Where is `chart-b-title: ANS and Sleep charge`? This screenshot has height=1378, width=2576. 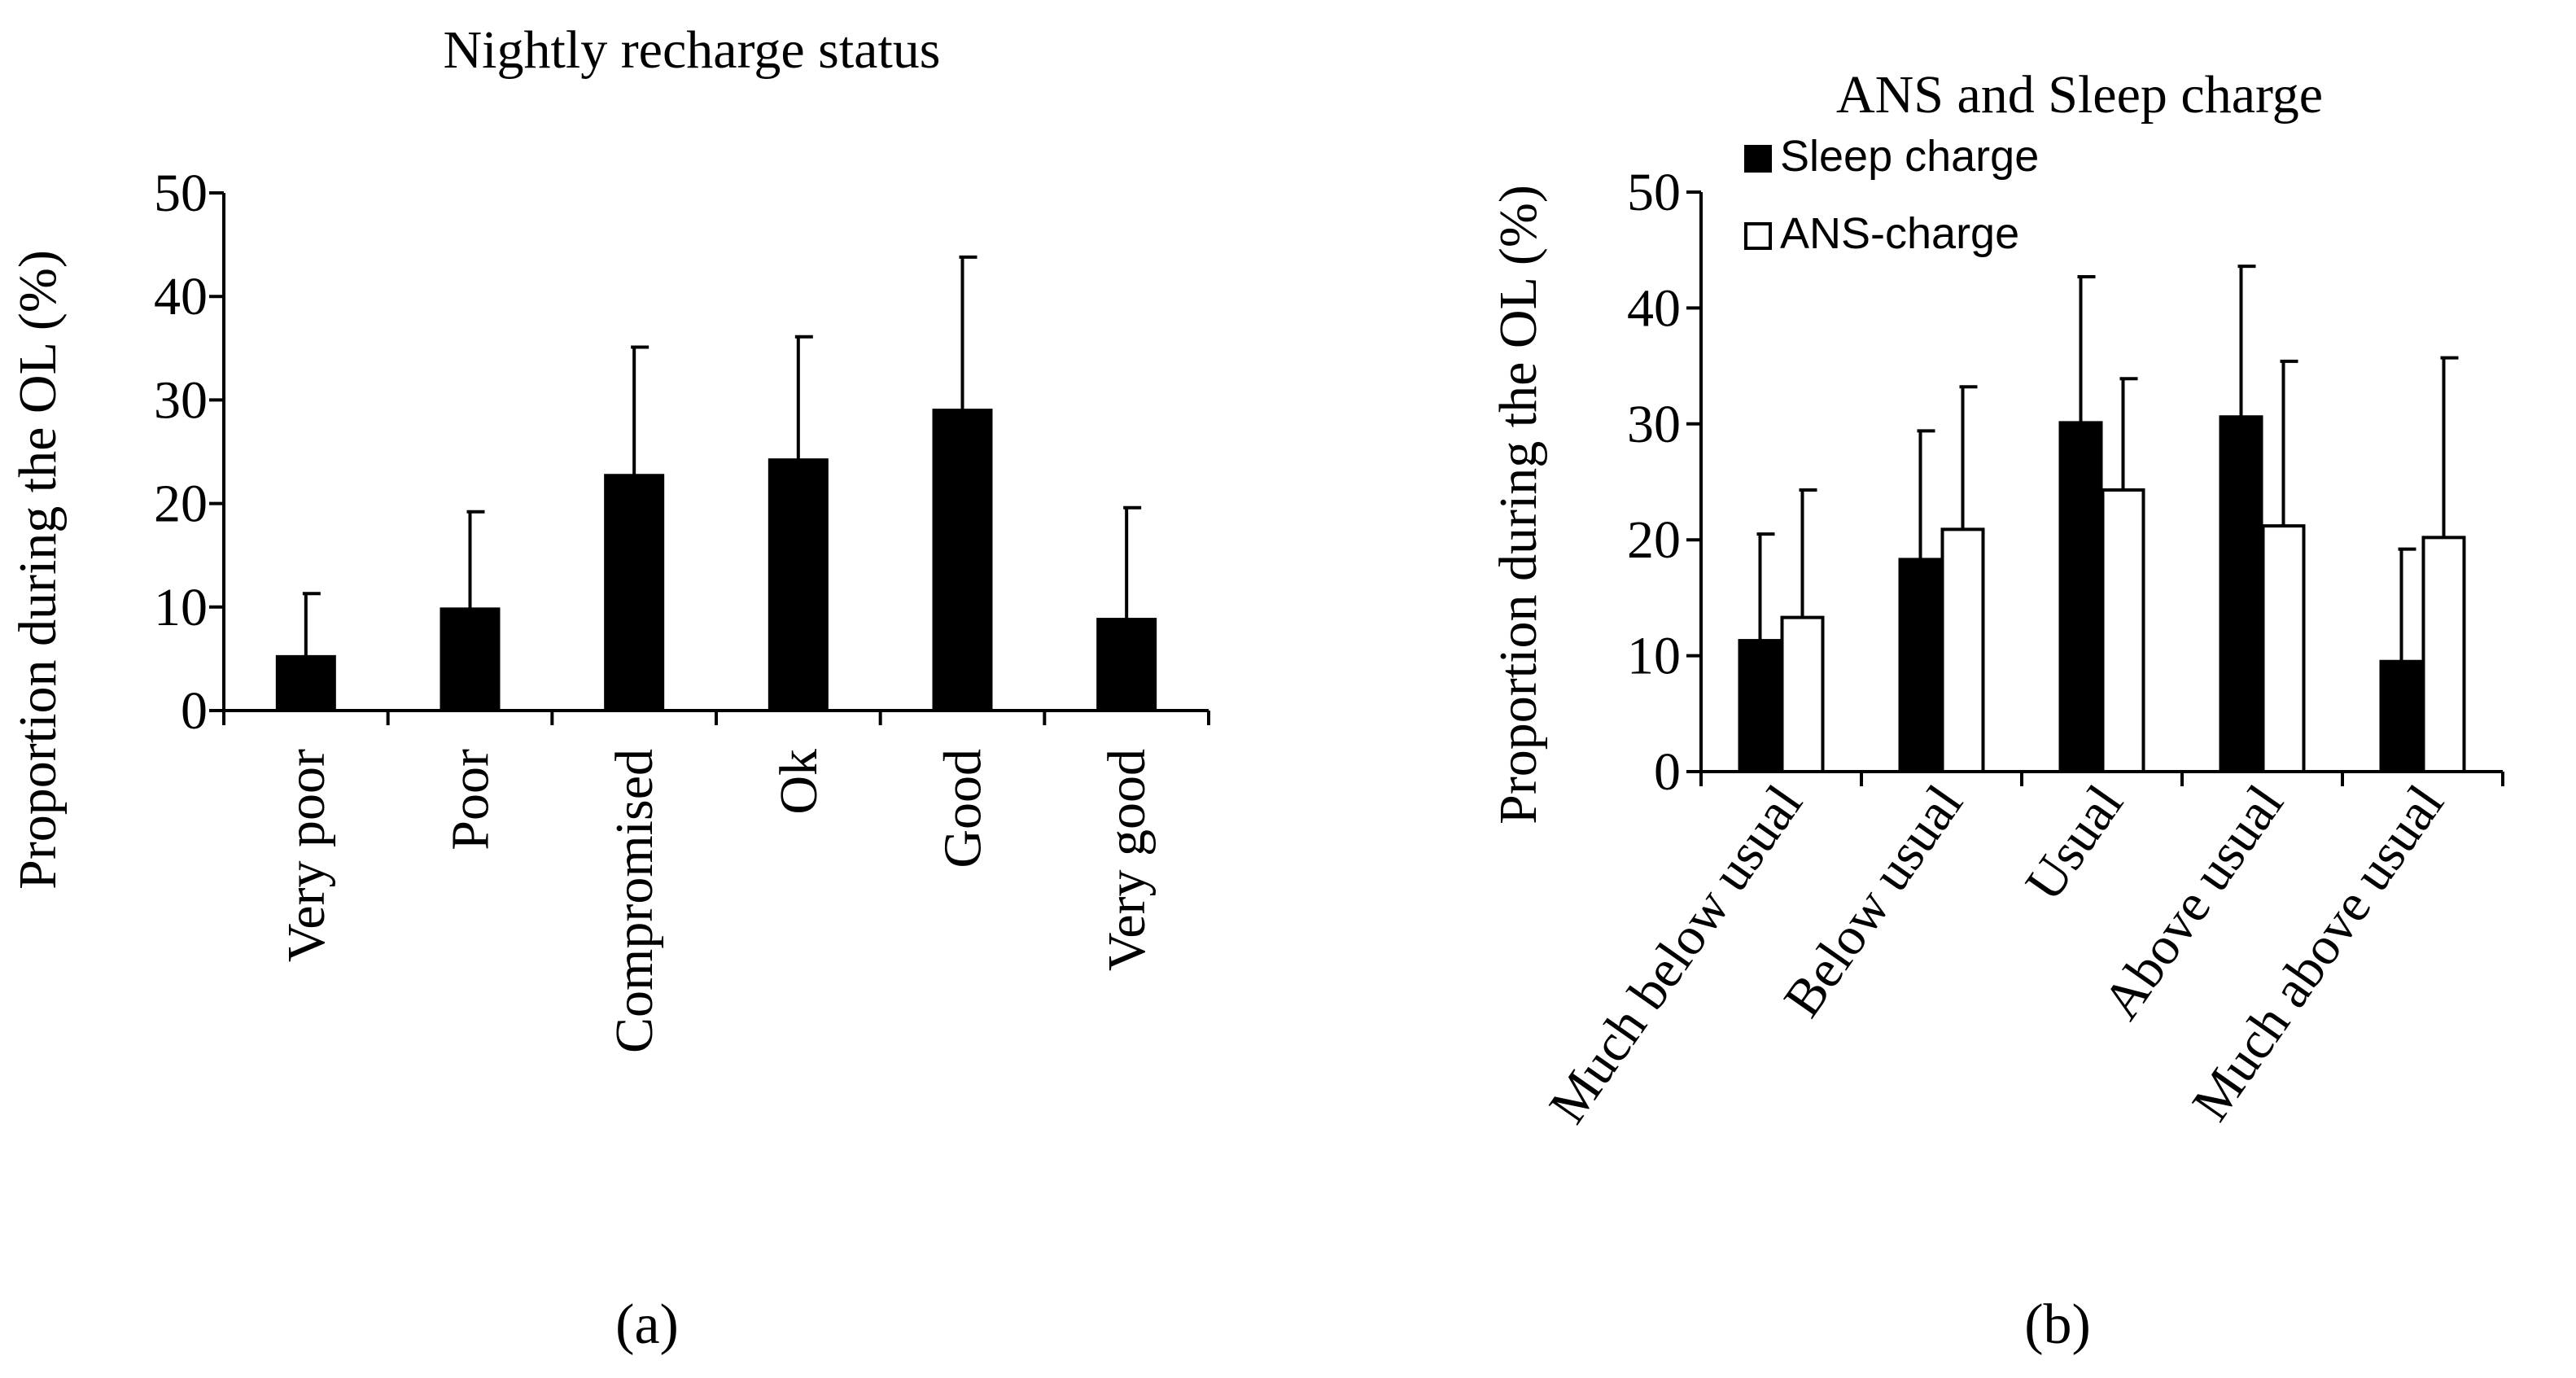
chart-b-title: ANS and Sleep charge is located at coordinates (2079, 95).